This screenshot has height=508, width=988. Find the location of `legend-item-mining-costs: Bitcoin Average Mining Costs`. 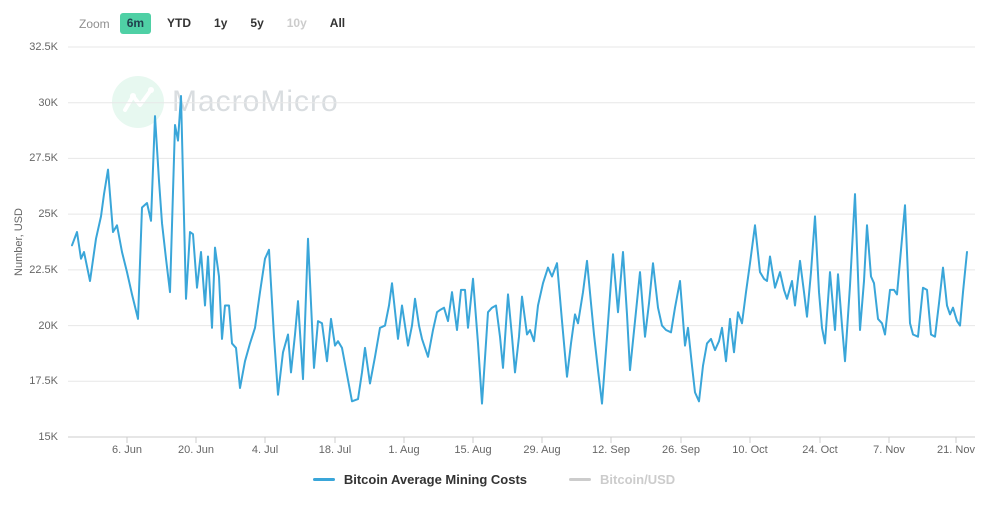

legend-item-mining-costs: Bitcoin Average Mining Costs is located at coordinates (420, 479).